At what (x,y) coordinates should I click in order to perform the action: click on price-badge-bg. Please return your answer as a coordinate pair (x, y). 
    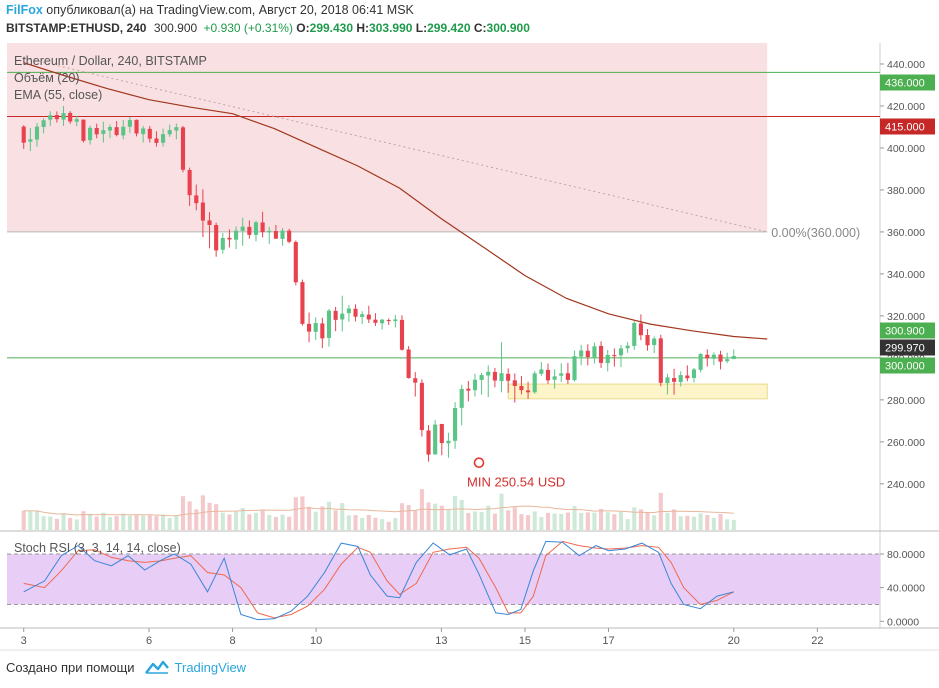
    Looking at the image, I should click on (907, 347).